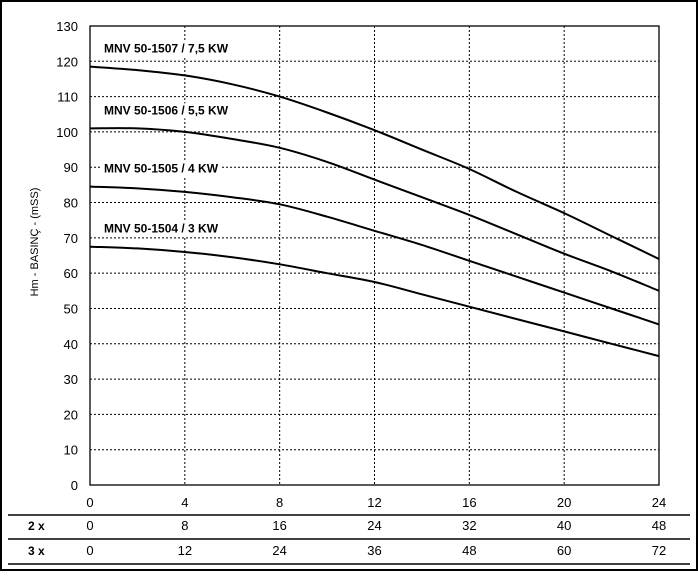 The height and width of the screenshot is (576, 698). Describe the element at coordinates (659, 550) in the screenshot. I see `x-row-tick-label: 72` at that location.